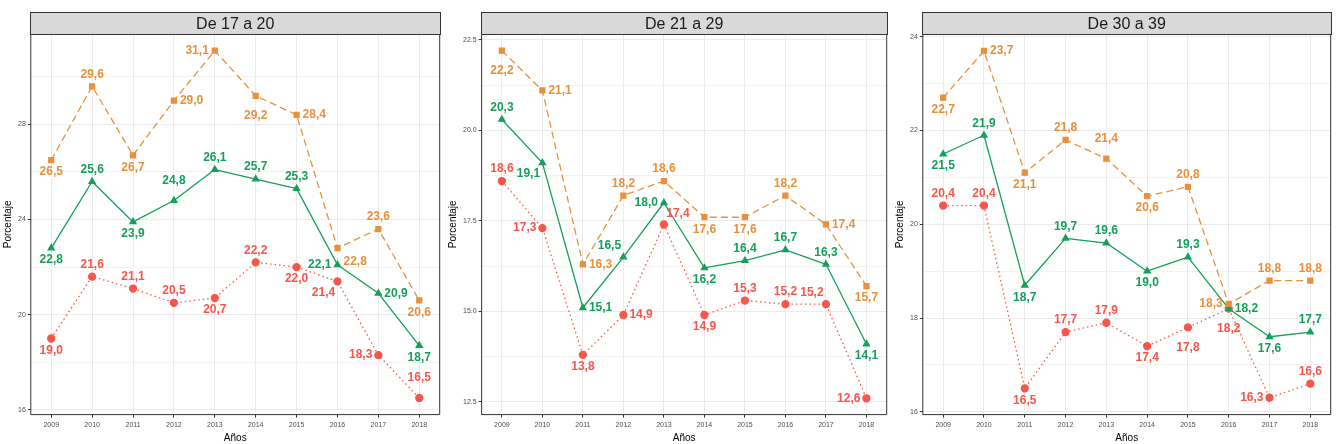 The image size is (1336, 444). Describe the element at coordinates (296, 278) in the screenshot. I see `data-label: 22,0` at that location.